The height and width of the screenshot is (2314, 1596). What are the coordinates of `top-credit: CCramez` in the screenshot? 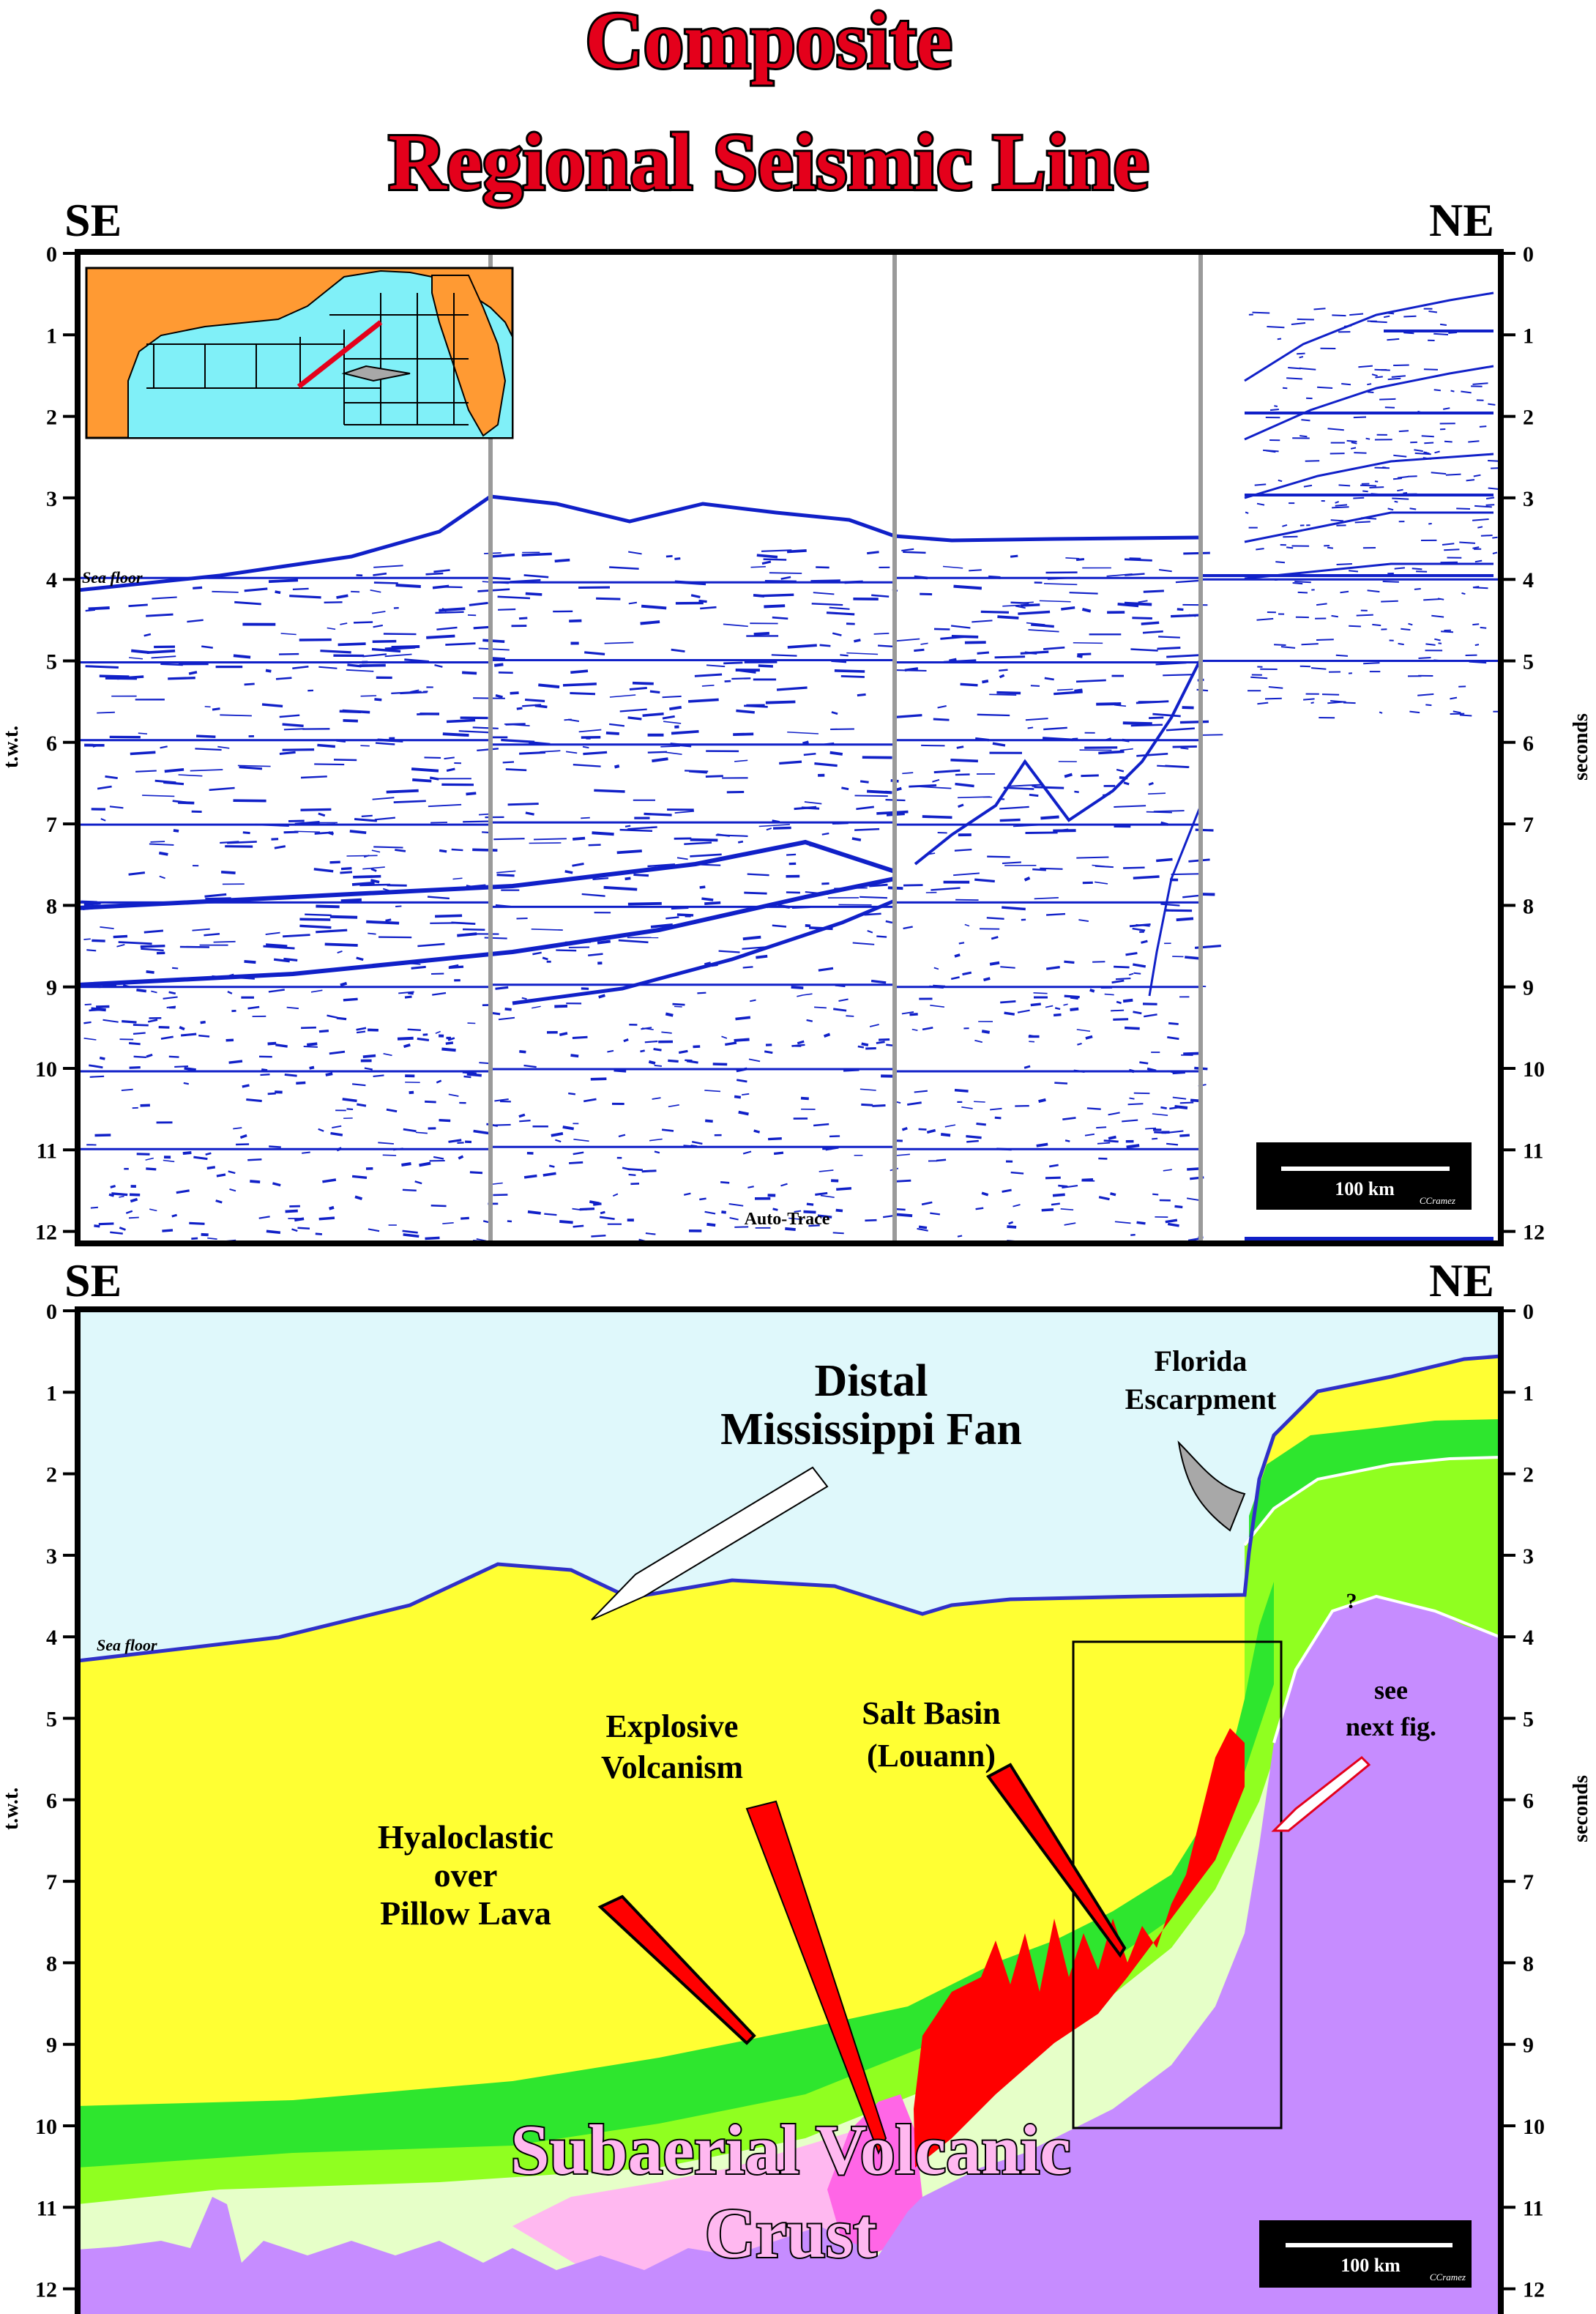 It's located at (1437, 1200).